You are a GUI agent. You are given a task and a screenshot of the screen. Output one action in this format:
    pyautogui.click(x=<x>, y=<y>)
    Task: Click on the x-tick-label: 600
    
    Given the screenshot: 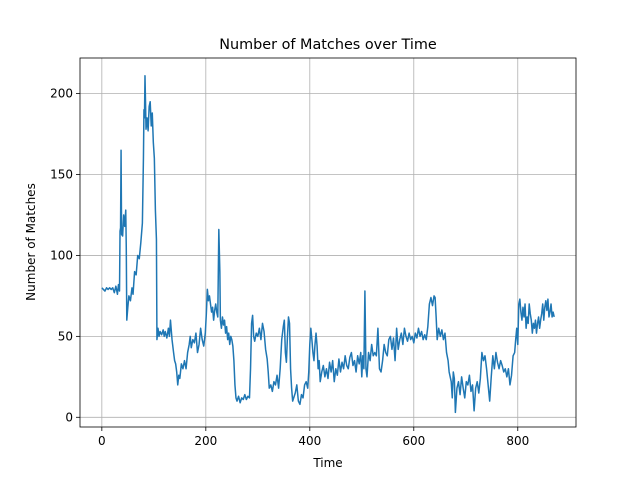 What is the action you would take?
    pyautogui.click(x=413, y=441)
    